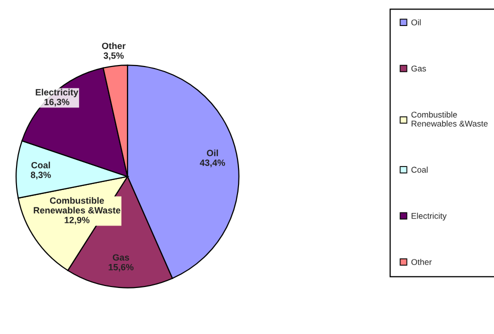  I want to click on data-label: 12,9%, so click(77, 220).